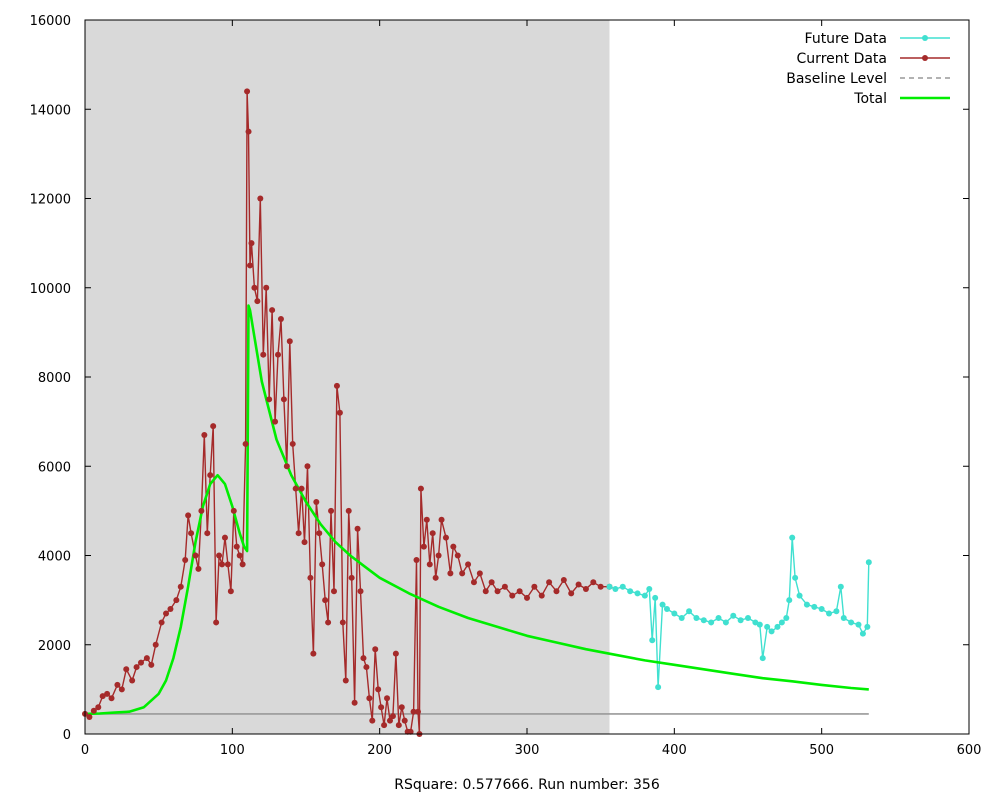  Describe the element at coordinates (54, 467) in the screenshot. I see `y-tick-label: 6000` at that location.